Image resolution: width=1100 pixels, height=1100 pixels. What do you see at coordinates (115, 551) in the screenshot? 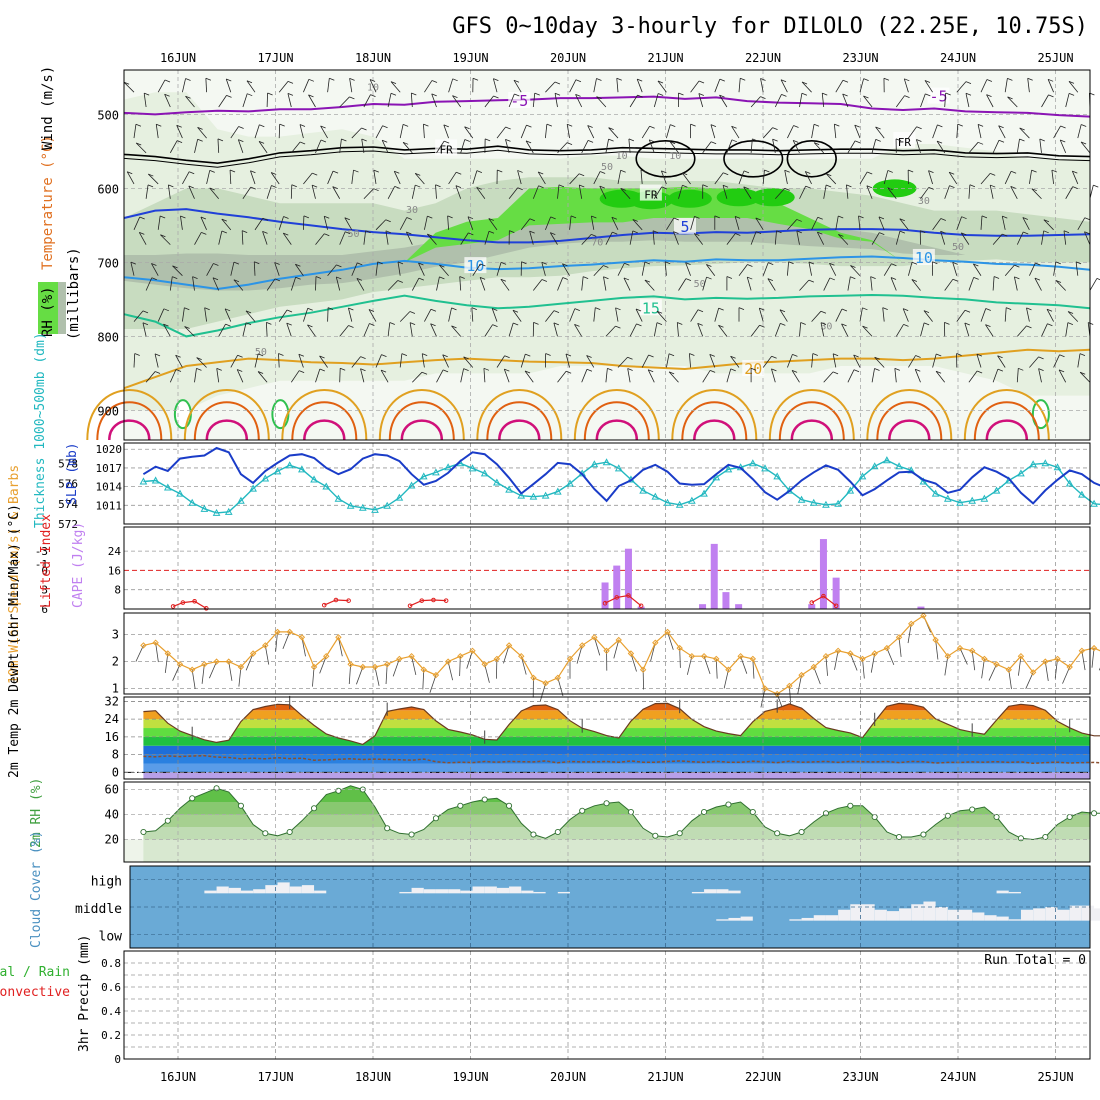
I see `cape-tick-label: 24` at bounding box center [115, 551].